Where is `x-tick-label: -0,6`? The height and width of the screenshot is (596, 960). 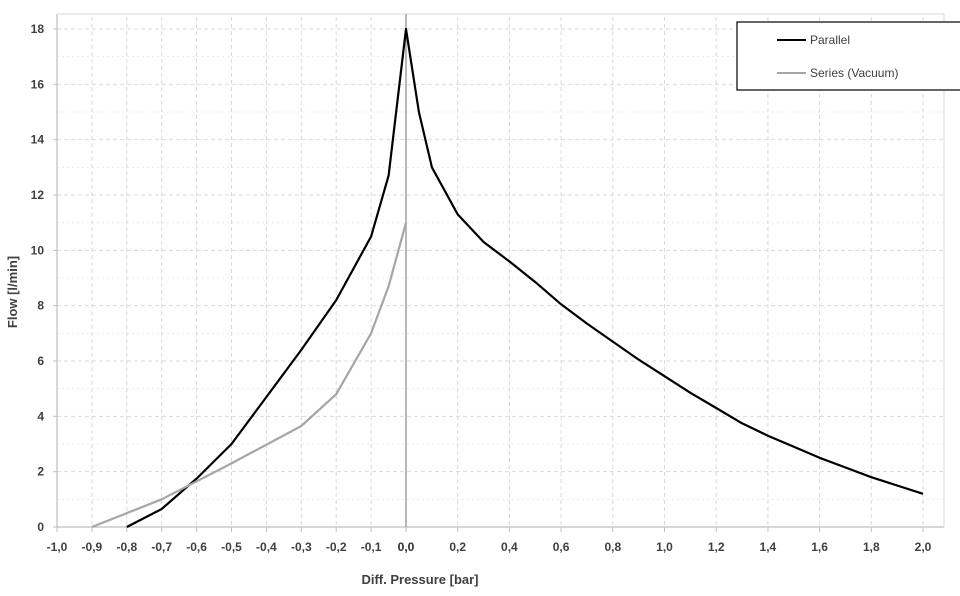
x-tick-label: -0,6 is located at coordinates (196, 547).